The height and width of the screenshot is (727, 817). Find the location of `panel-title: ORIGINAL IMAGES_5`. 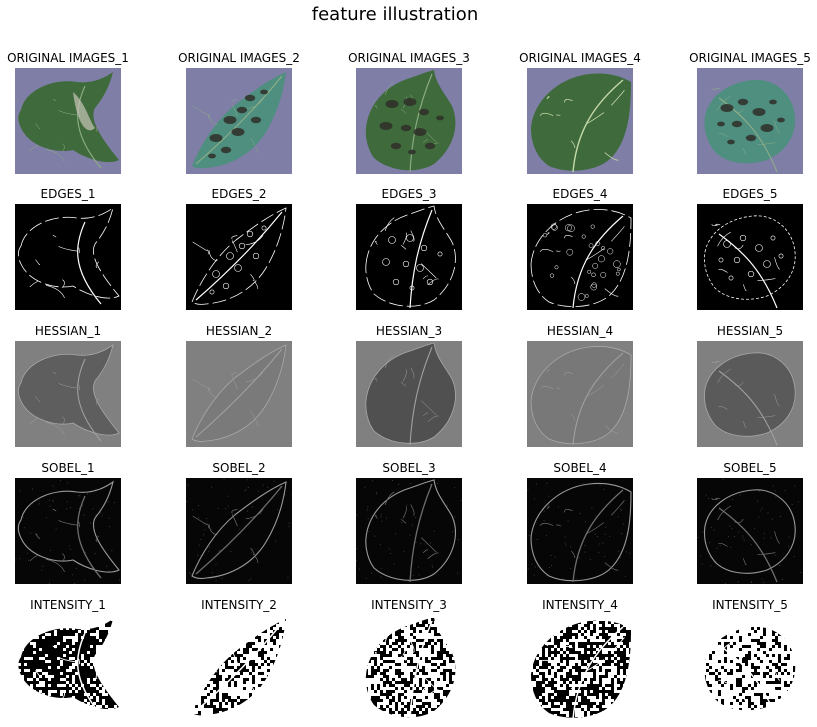

panel-title: ORIGINAL IMAGES_5 is located at coordinates (750, 58).